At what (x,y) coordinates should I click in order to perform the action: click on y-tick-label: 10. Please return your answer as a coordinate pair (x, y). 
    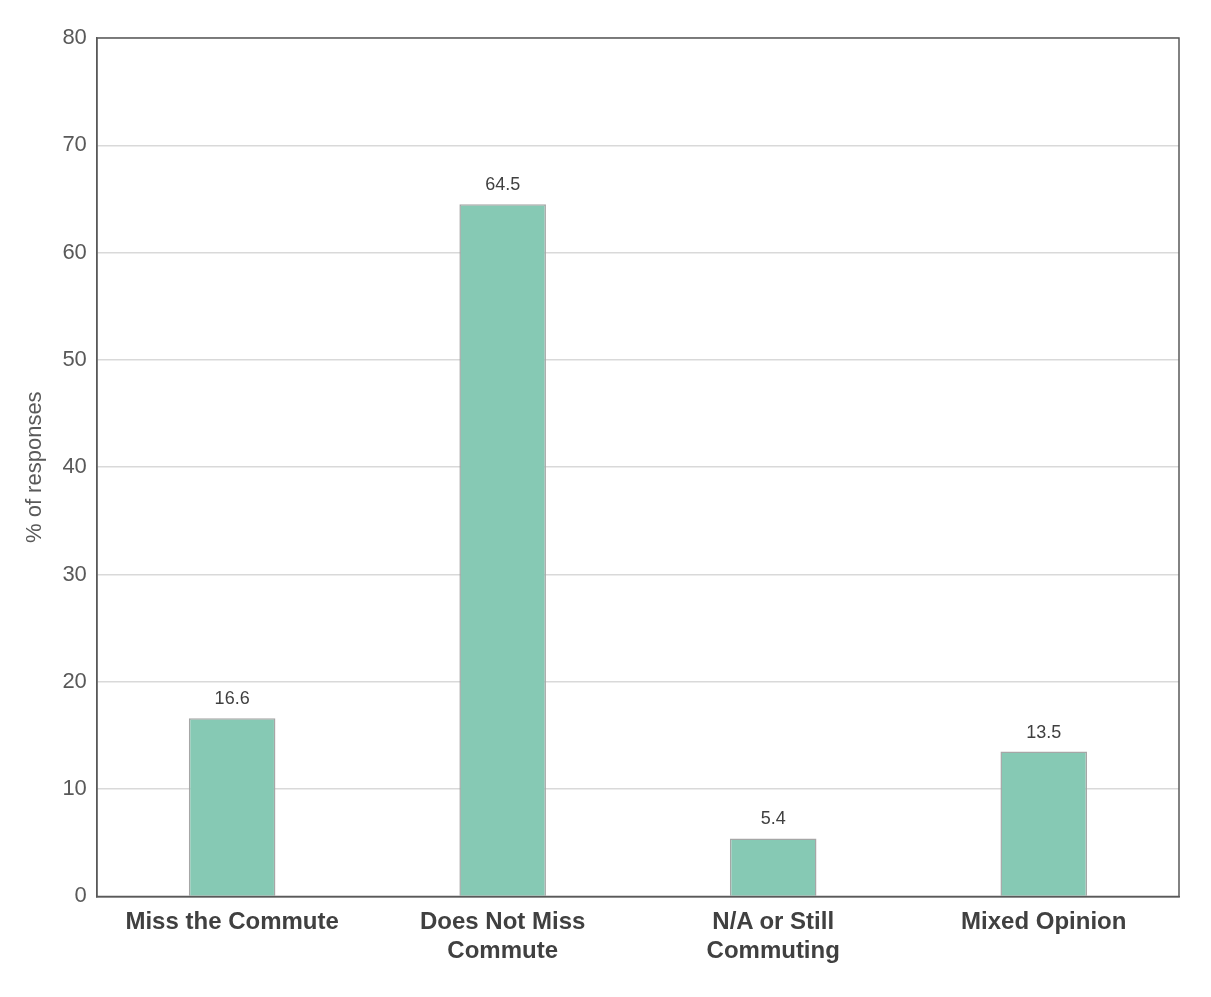
    Looking at the image, I should click on (74, 788).